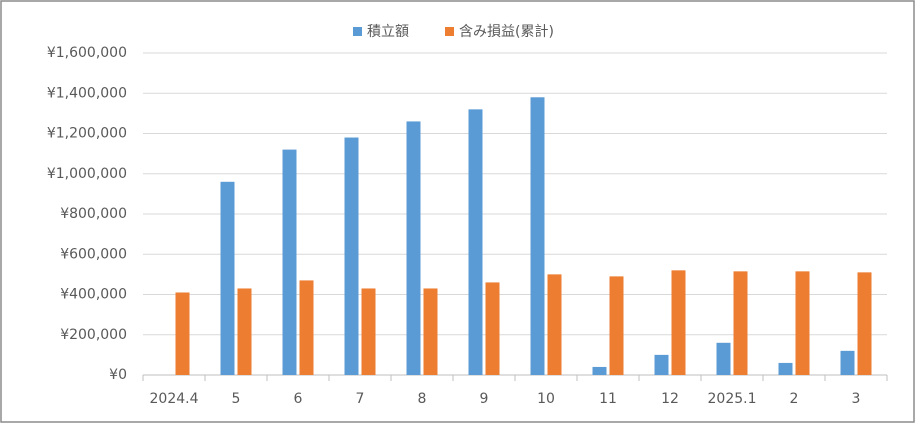 This screenshot has width=916, height=424. Describe the element at coordinates (794, 399) in the screenshot. I see `x-tick-label: 2` at that location.